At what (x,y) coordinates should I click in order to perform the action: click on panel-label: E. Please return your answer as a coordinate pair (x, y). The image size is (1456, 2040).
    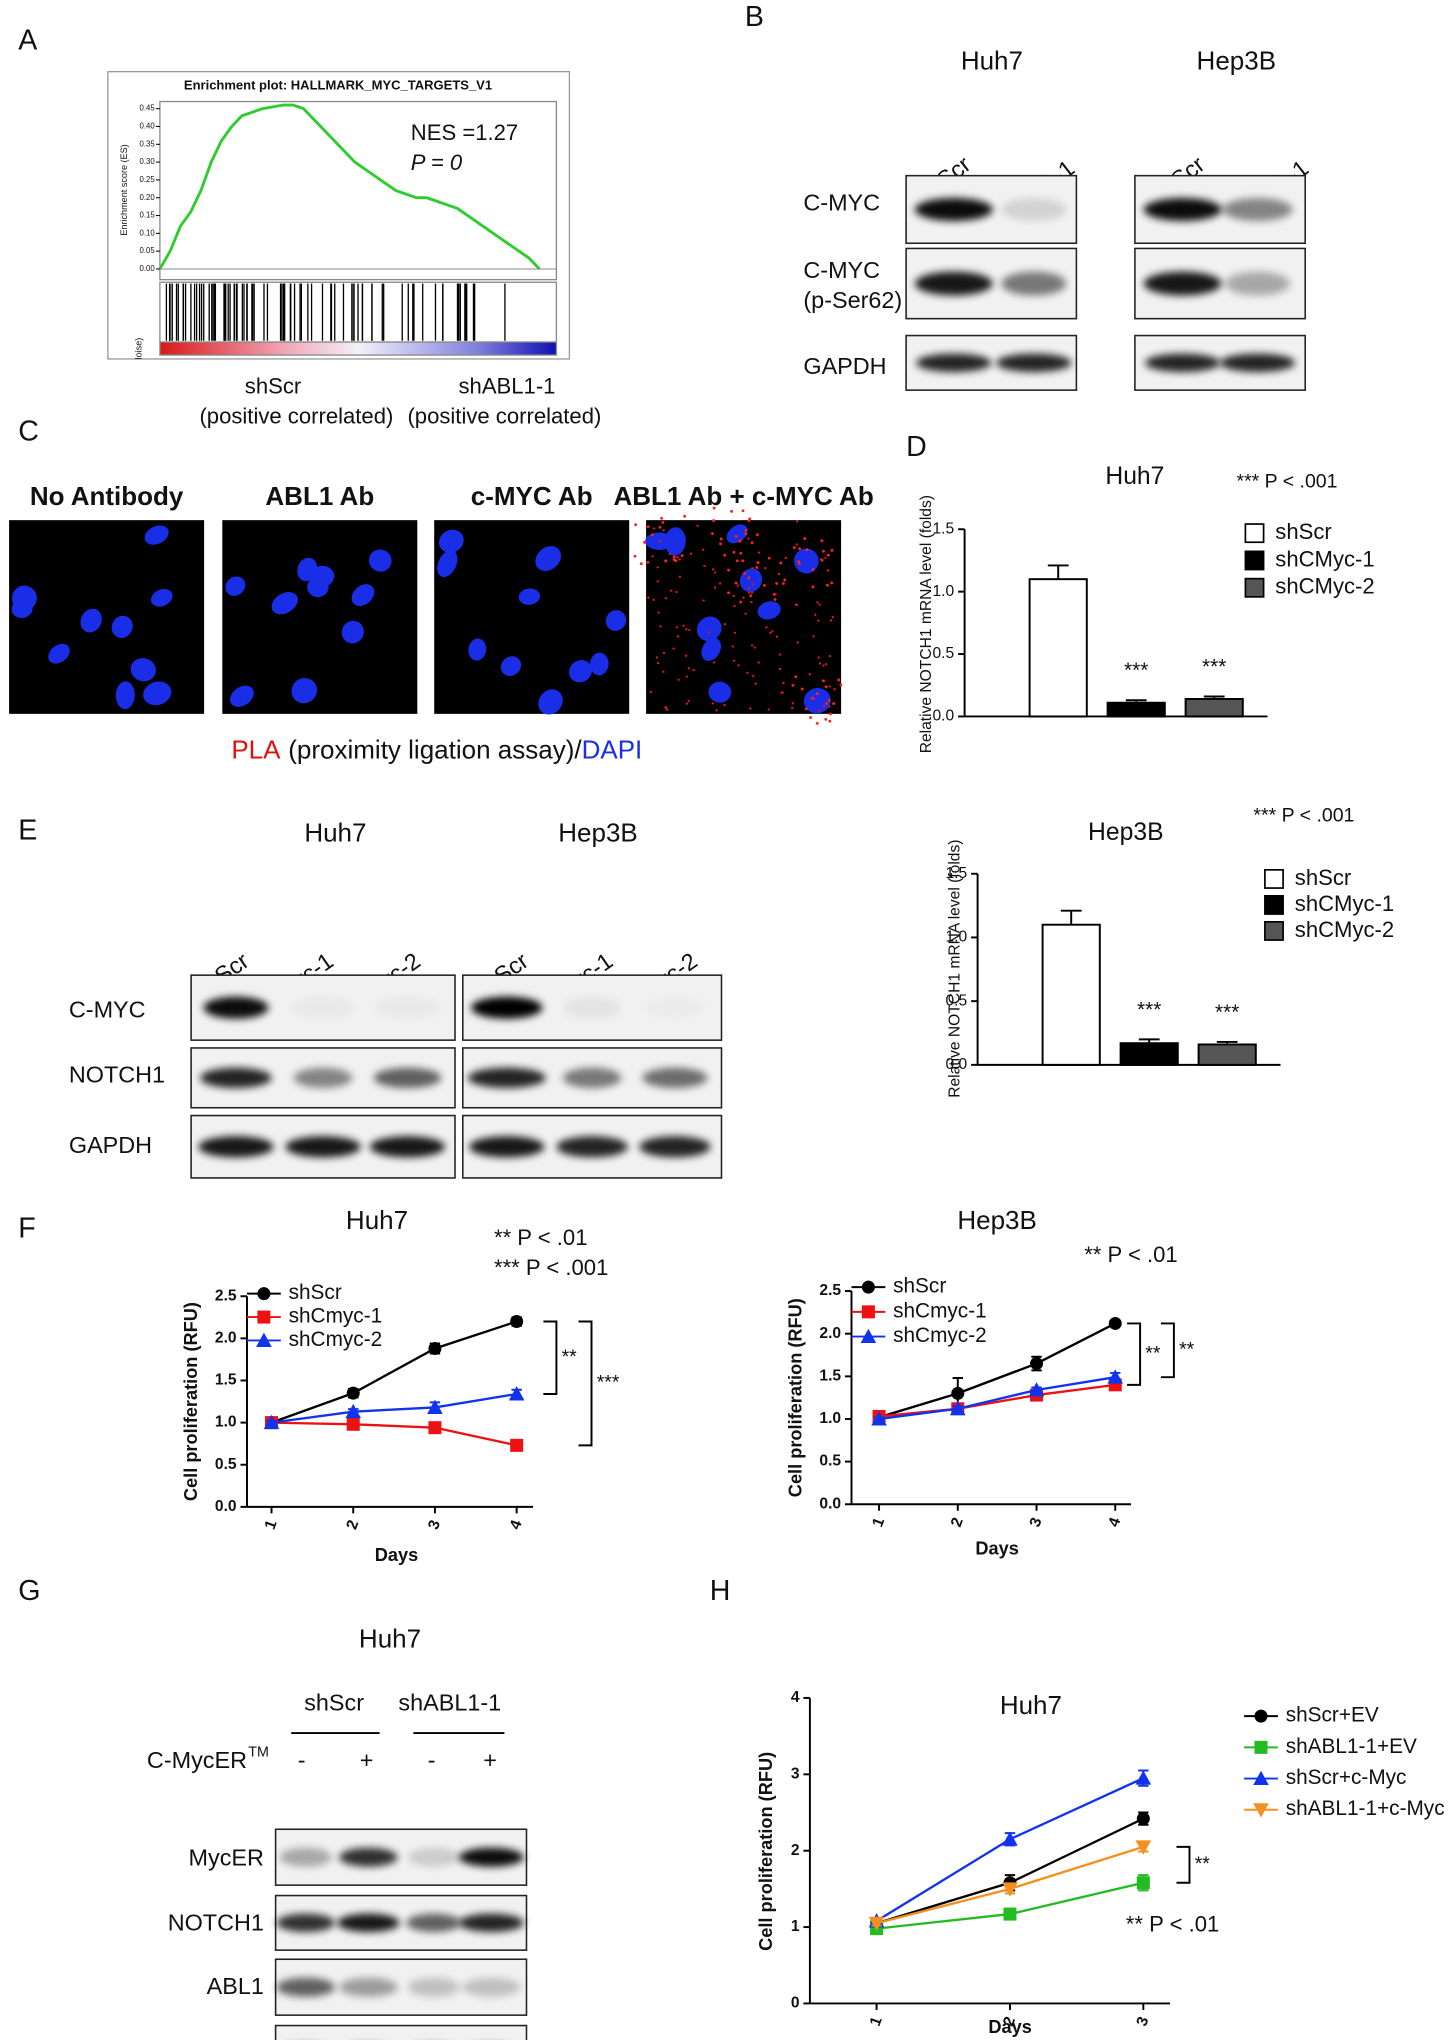
    Looking at the image, I should click on (27, 831).